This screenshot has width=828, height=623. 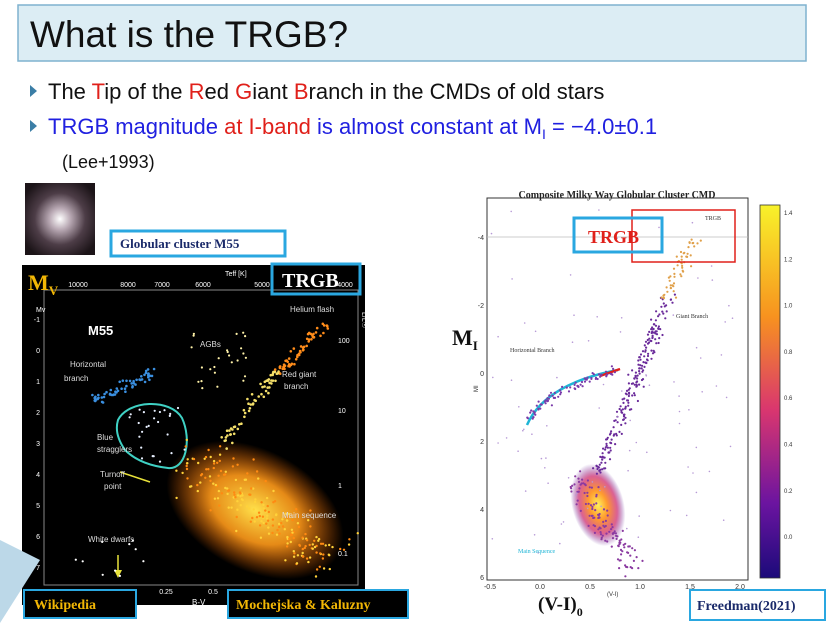 What do you see at coordinates (757, 605) in the screenshot?
I see `credit-box` at bounding box center [757, 605].